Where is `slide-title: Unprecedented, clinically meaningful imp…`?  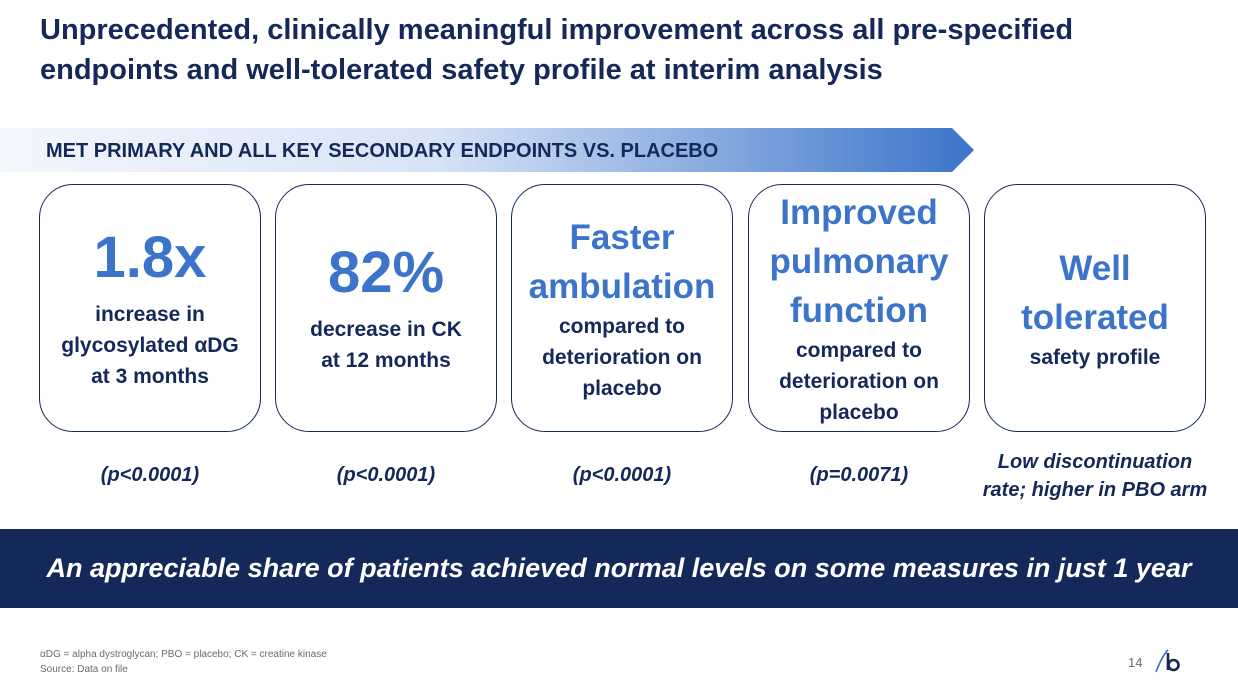 slide-title: Unprecedented, clinically meaningful imp… is located at coordinates (620, 50).